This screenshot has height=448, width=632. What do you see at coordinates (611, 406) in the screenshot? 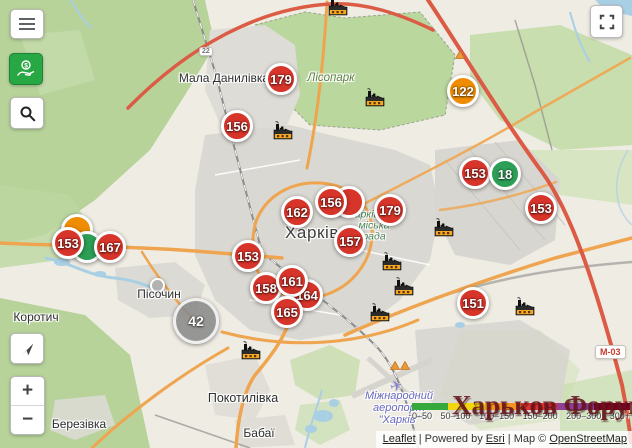
I see `legend-seg-hazardous` at bounding box center [611, 406].